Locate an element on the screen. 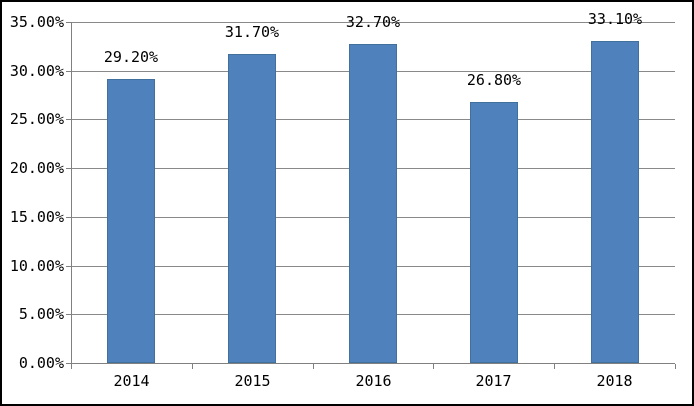 The height and width of the screenshot is (406, 694). x-axis-label: 2014 is located at coordinates (131, 381).